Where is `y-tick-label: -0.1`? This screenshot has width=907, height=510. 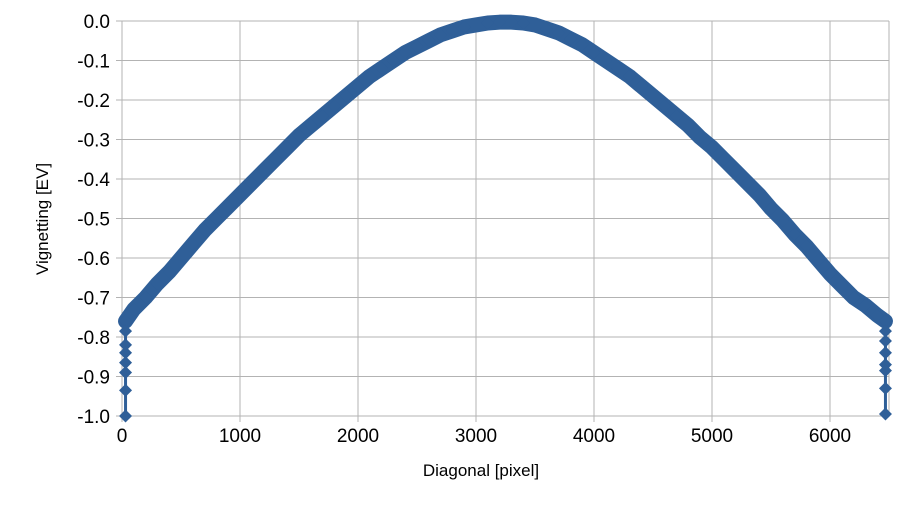
y-tick-label: -0.1 is located at coordinates (93, 62).